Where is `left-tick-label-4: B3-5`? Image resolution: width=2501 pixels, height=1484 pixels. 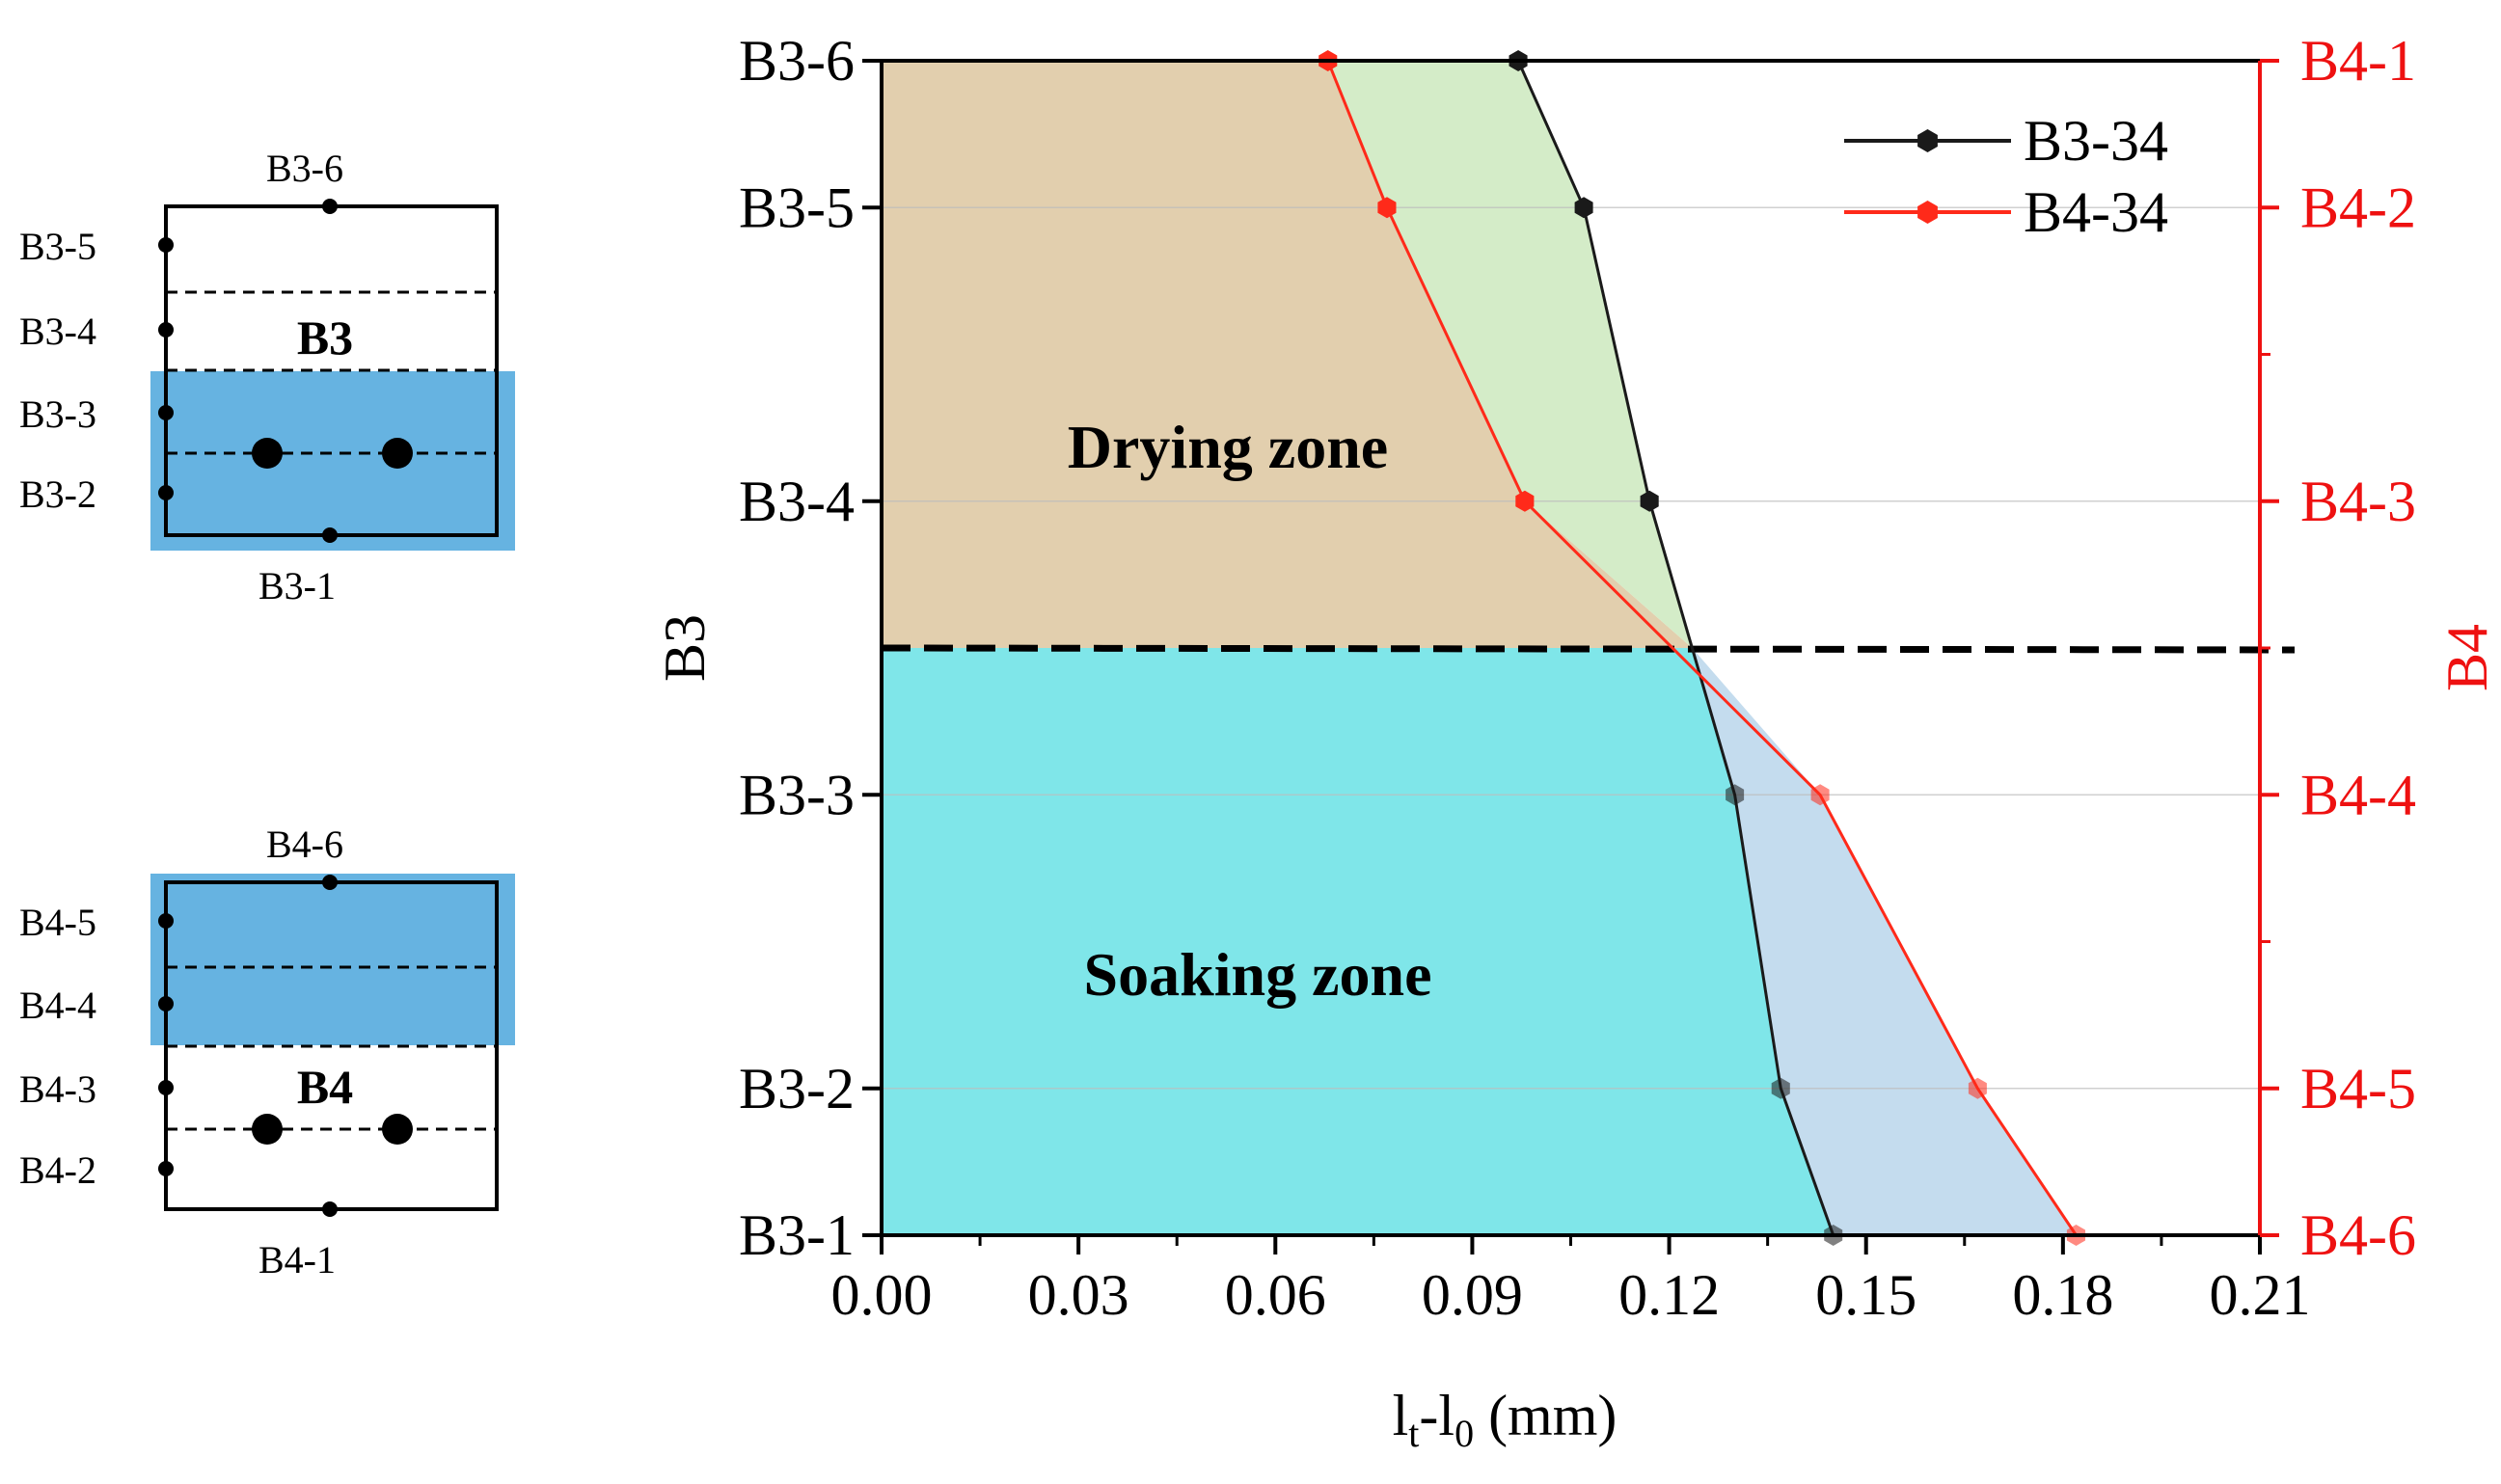
left-tick-label-4: B3-5 is located at coordinates (797, 207).